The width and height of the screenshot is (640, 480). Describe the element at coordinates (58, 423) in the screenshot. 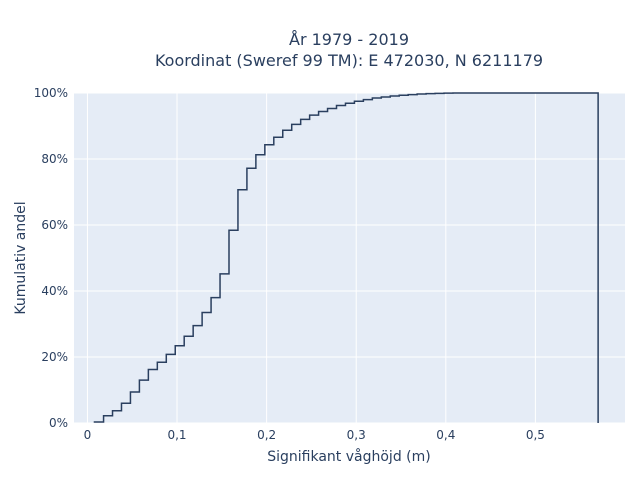

I see `y-tick-label: 0%` at that location.